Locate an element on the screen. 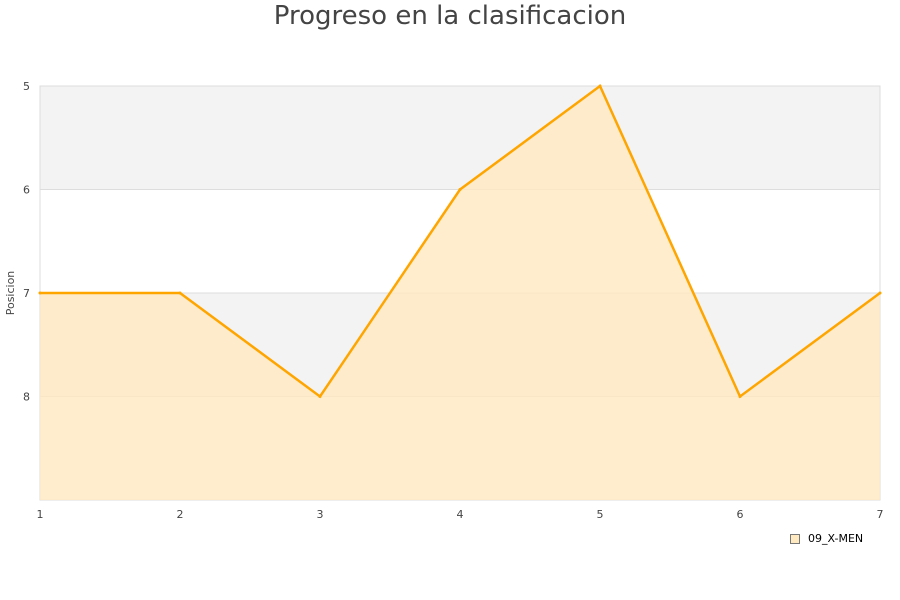  legend: 09_X-MEN is located at coordinates (826, 538).